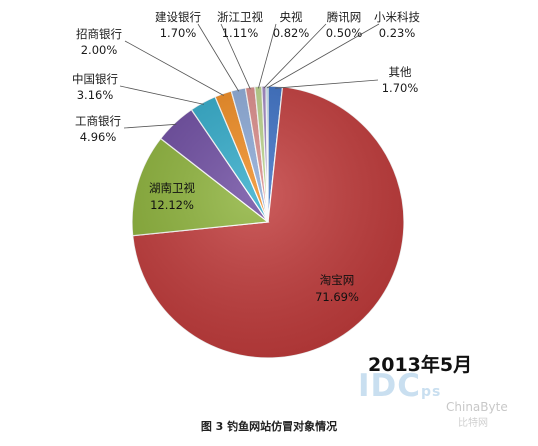  What do you see at coordinates (172, 188) in the screenshot?
I see `slice-name-label: 湖南卫视` at bounding box center [172, 188].